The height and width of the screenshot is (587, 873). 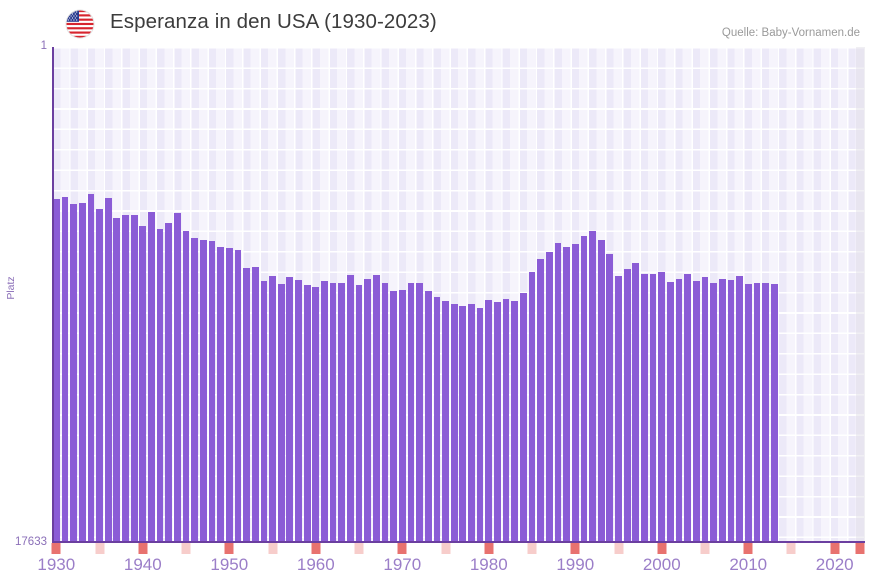 What do you see at coordinates (402, 564) in the screenshot?
I see `x-axis-tick-label: 1970` at bounding box center [402, 564].